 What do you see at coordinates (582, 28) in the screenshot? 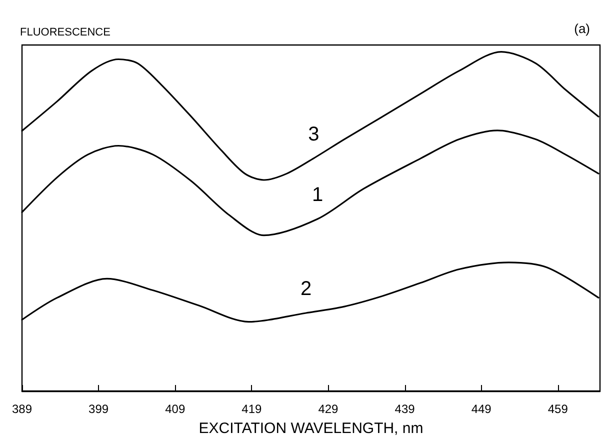
I see `text: (a)` at bounding box center [582, 28].